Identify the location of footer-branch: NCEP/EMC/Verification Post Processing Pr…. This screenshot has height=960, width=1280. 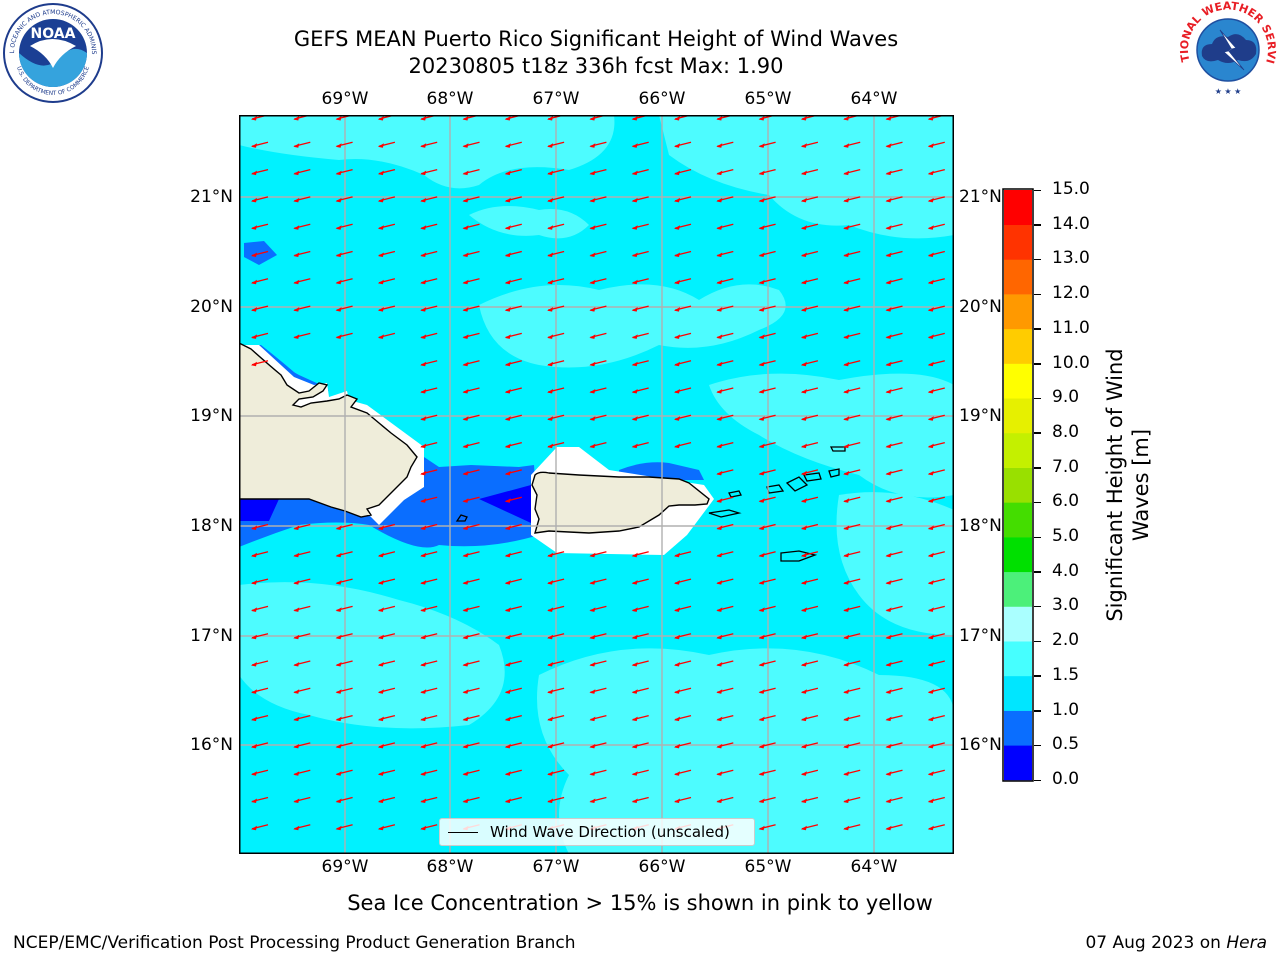
(294, 943).